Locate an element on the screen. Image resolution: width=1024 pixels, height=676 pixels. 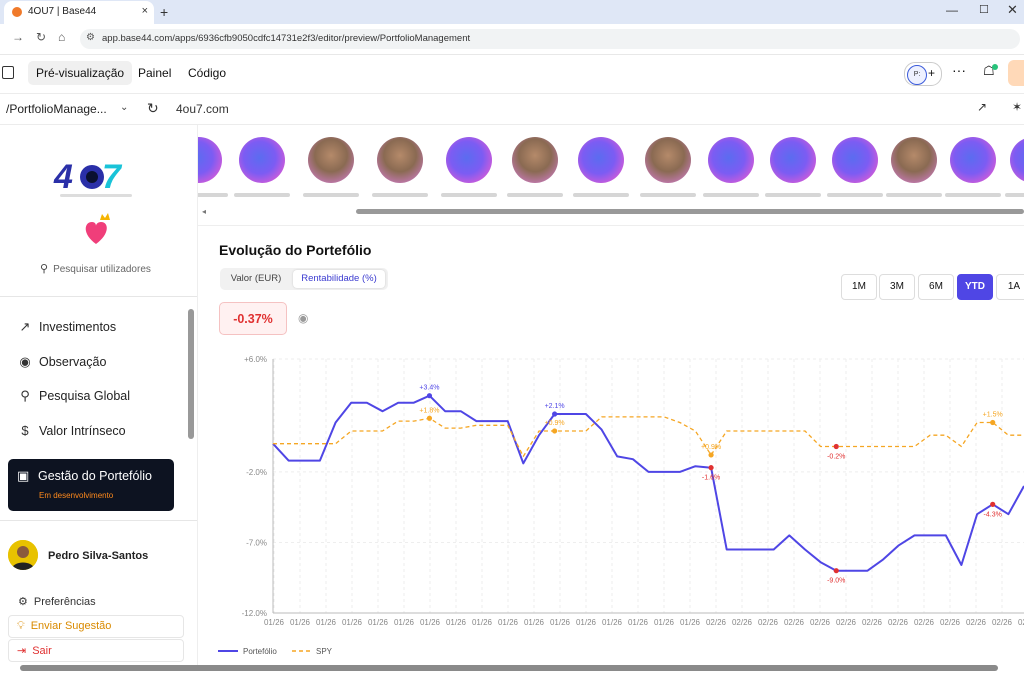
spy-series-line is located at coordinates (648, 437).